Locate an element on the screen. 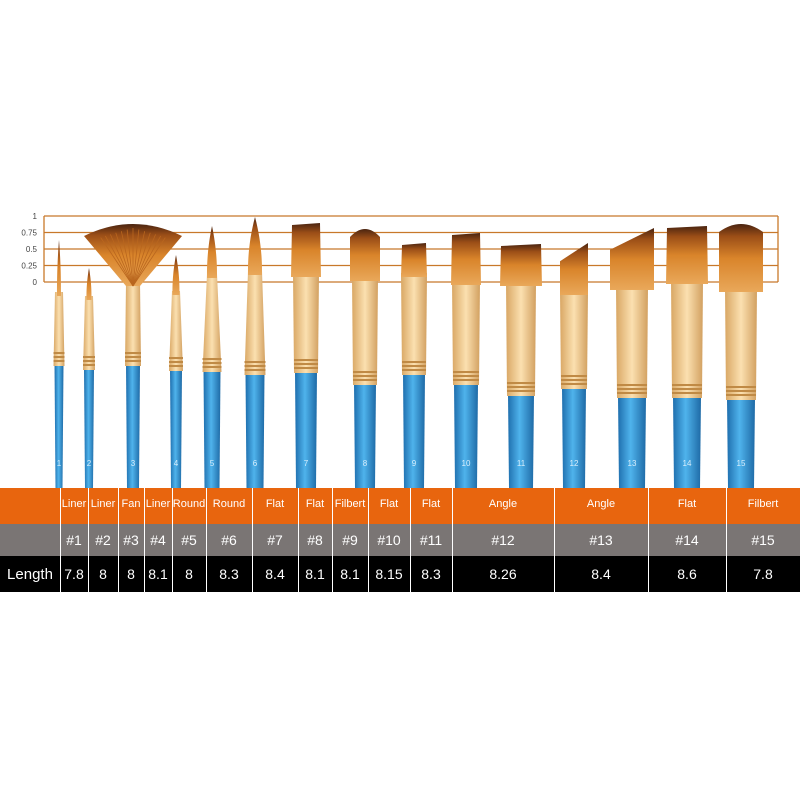 This screenshot has height=800, width=800. brush-6: 6 is located at coordinates (255, 352).